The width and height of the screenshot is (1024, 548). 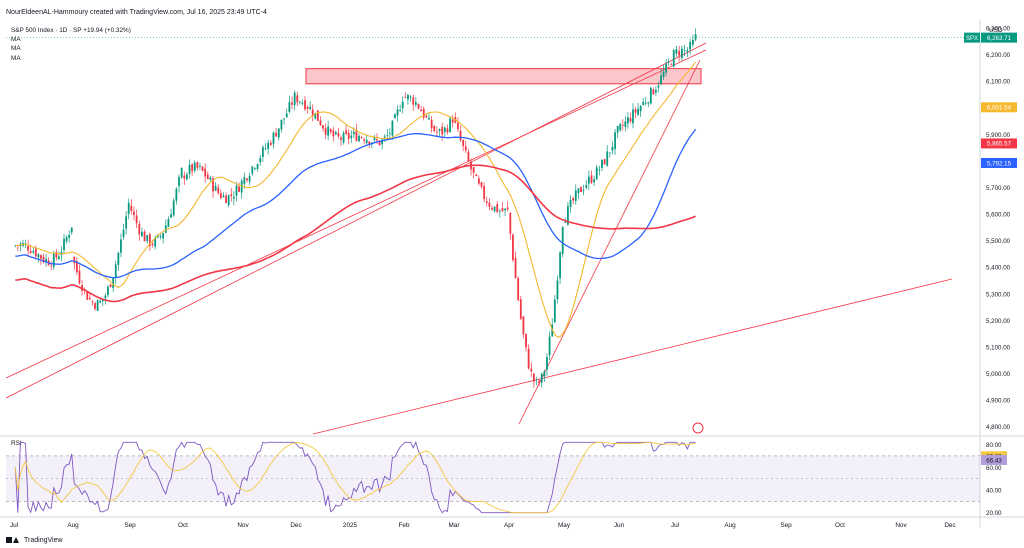 I want to click on ma-long-tag-value: 5,865.57, so click(x=999, y=144).